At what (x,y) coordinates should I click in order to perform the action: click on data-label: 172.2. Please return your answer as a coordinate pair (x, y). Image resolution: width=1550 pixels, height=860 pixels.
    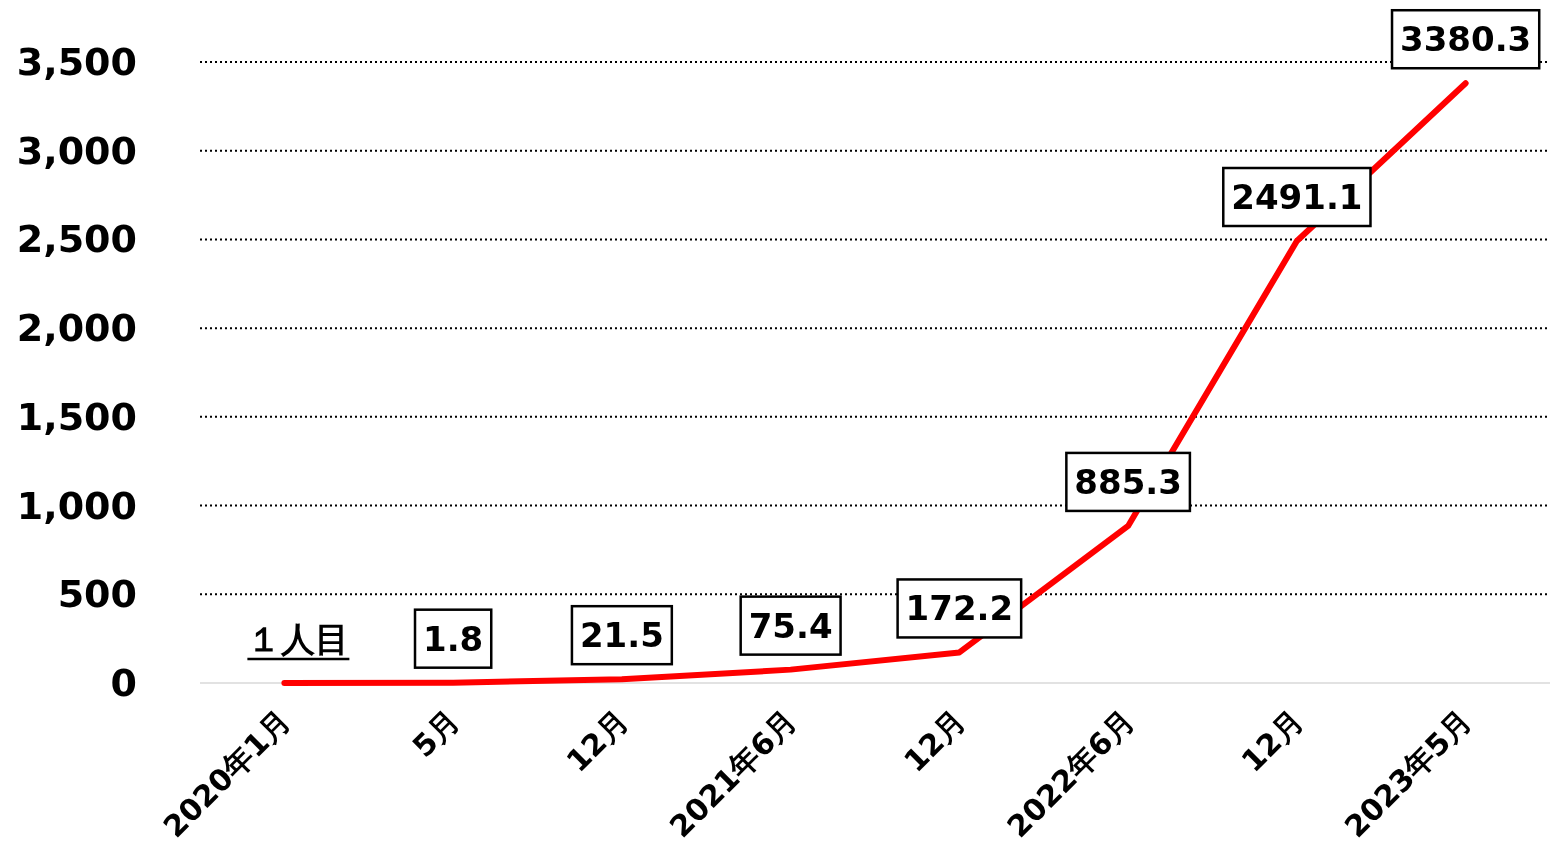
    Looking at the image, I should click on (959, 608).